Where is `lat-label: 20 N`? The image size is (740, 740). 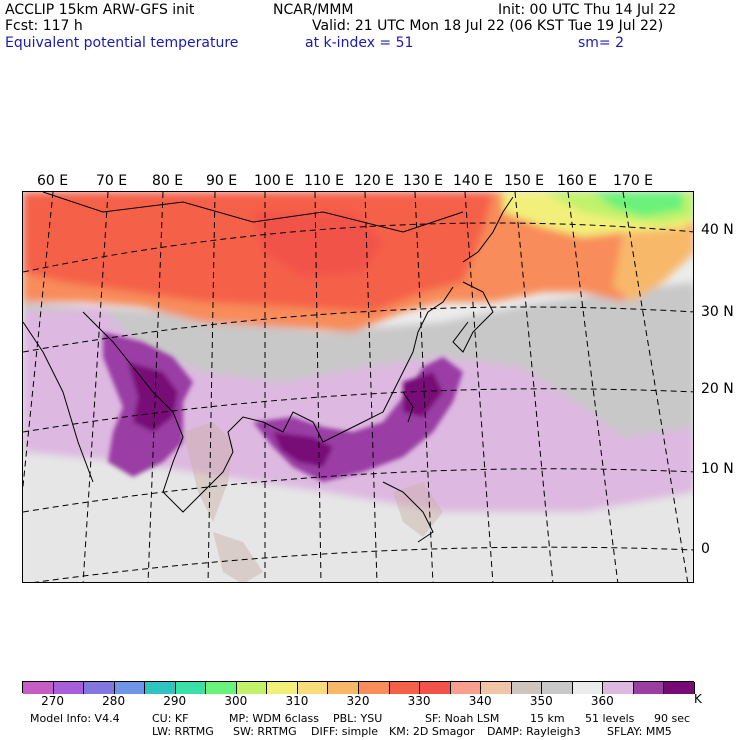
lat-label: 20 N is located at coordinates (717, 389).